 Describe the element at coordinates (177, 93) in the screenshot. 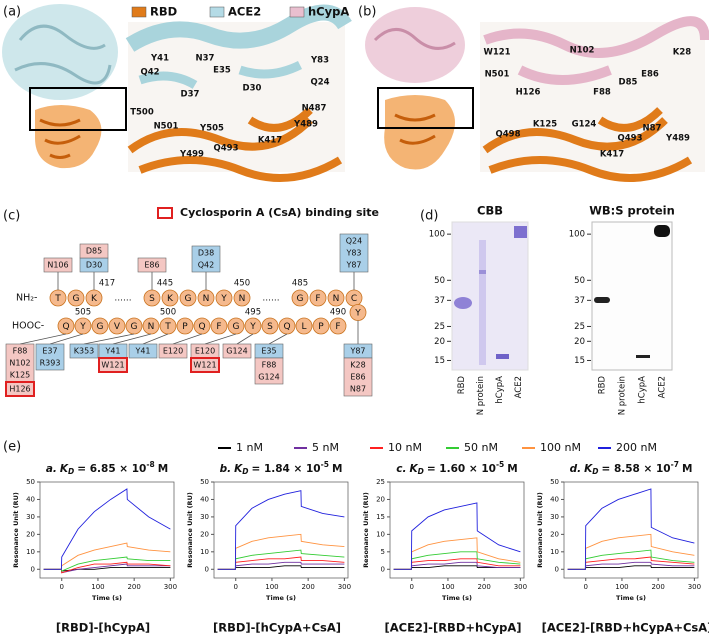

I see `structure-a` at that location.